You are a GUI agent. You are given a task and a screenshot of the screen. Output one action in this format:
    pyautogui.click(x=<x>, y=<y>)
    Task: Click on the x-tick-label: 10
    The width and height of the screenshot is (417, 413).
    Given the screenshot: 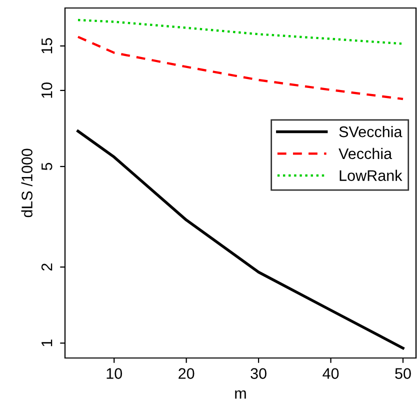 What is the action you would take?
    pyautogui.click(x=114, y=373)
    